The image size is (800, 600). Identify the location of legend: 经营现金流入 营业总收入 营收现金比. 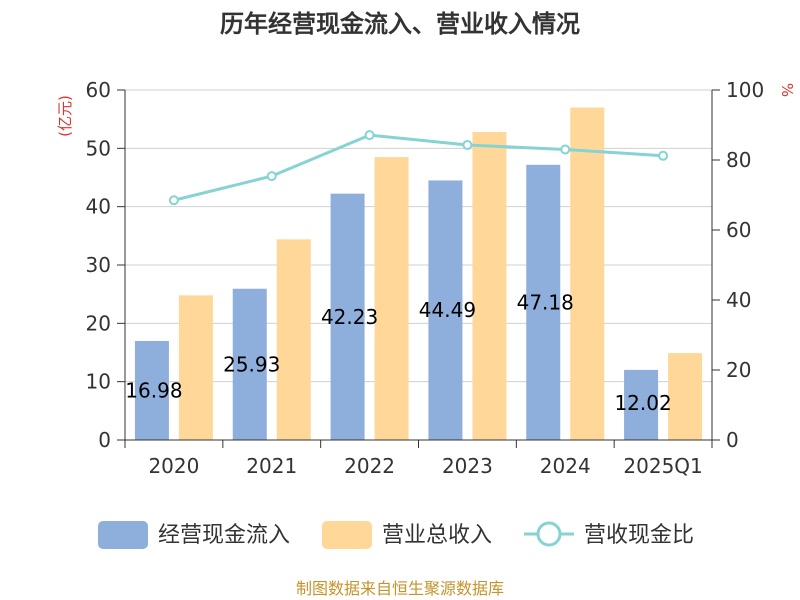
(396, 535).